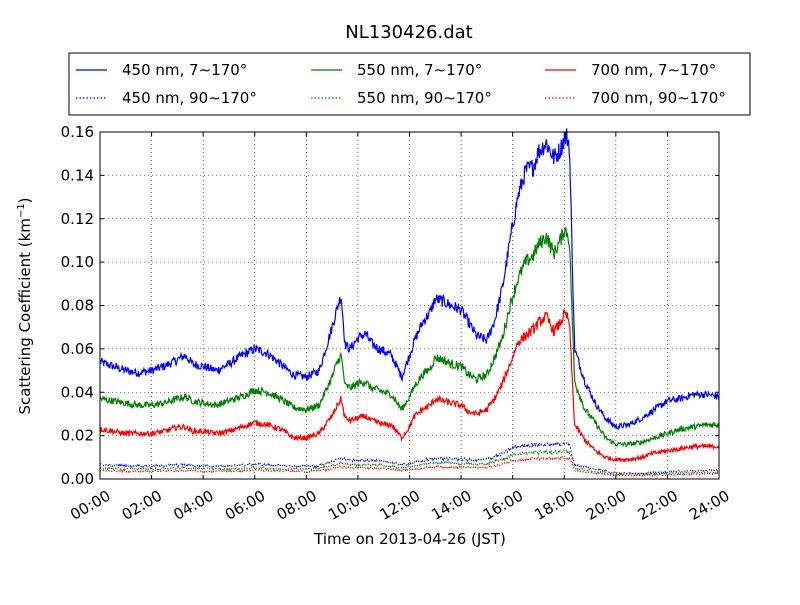 Image resolution: width=800 pixels, height=605 pixels. What do you see at coordinates (77, 479) in the screenshot?
I see `y-tick-label: 0.00` at bounding box center [77, 479].